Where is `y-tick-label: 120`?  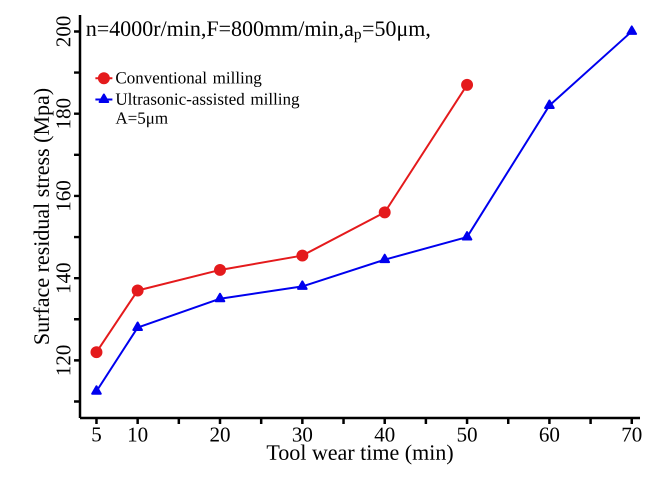 y-tick-label: 120 is located at coordinates (63, 359).